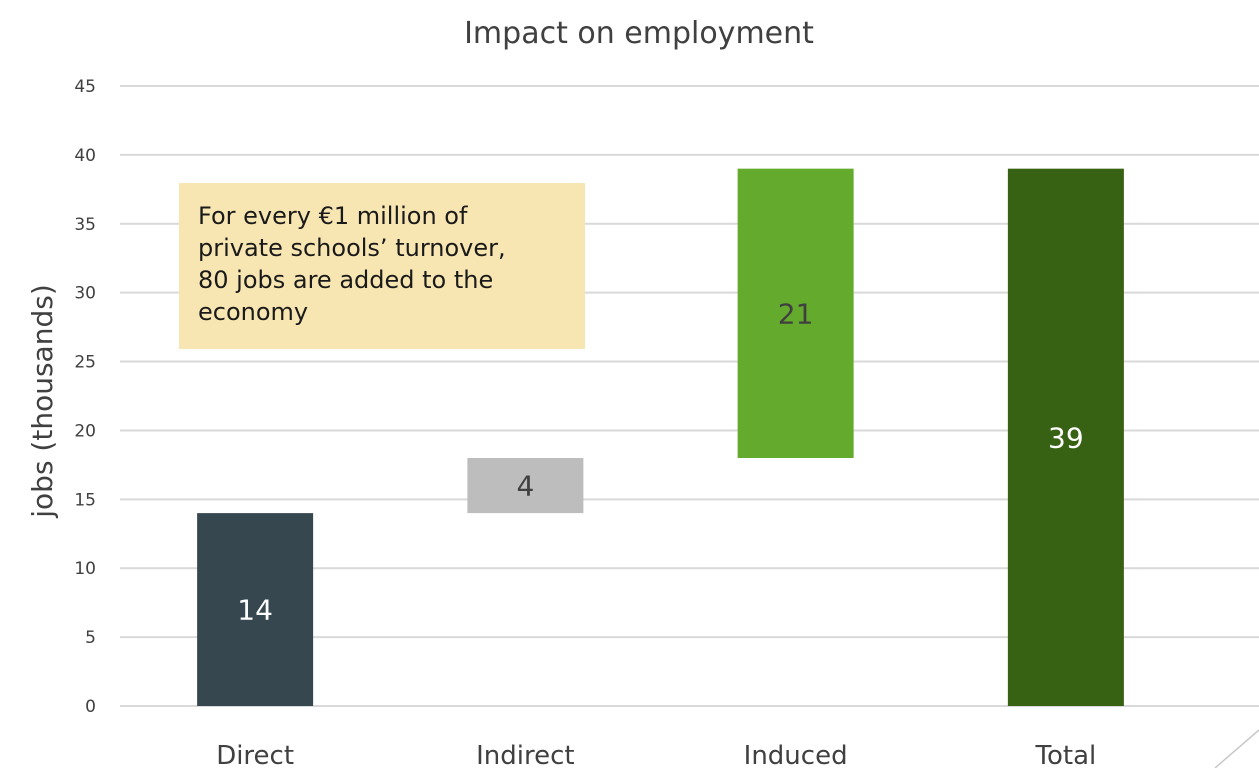 Image resolution: width=1259 pixels, height=768 pixels. Describe the element at coordinates (90, 707) in the screenshot. I see `y-tick-label: 0` at that location.